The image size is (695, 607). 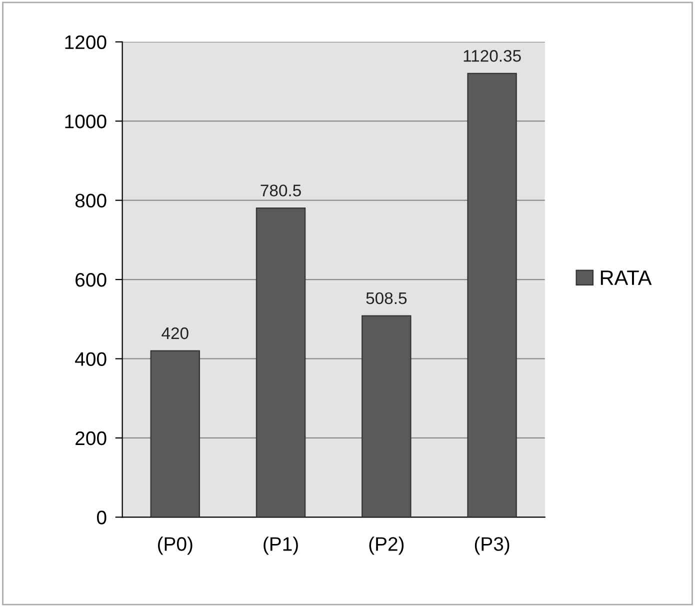 What do you see at coordinates (90, 359) in the screenshot?
I see `y-tick-label: 400` at bounding box center [90, 359].